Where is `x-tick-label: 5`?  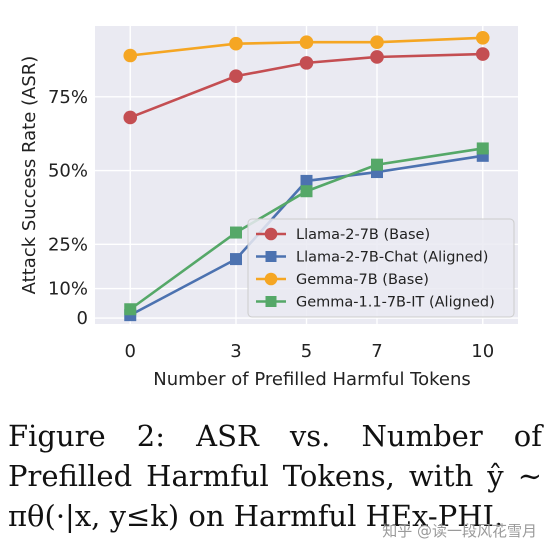 x-tick-label: 5 is located at coordinates (306, 351).